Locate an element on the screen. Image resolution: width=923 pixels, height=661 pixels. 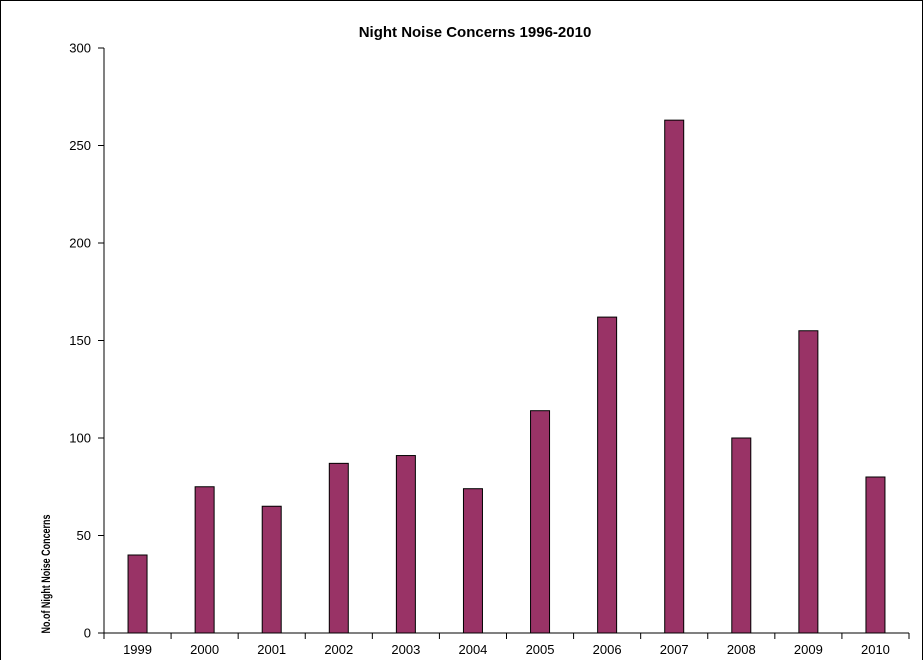
chart-title: Night Noise Concerns 1996-2010 is located at coordinates (475, 32).